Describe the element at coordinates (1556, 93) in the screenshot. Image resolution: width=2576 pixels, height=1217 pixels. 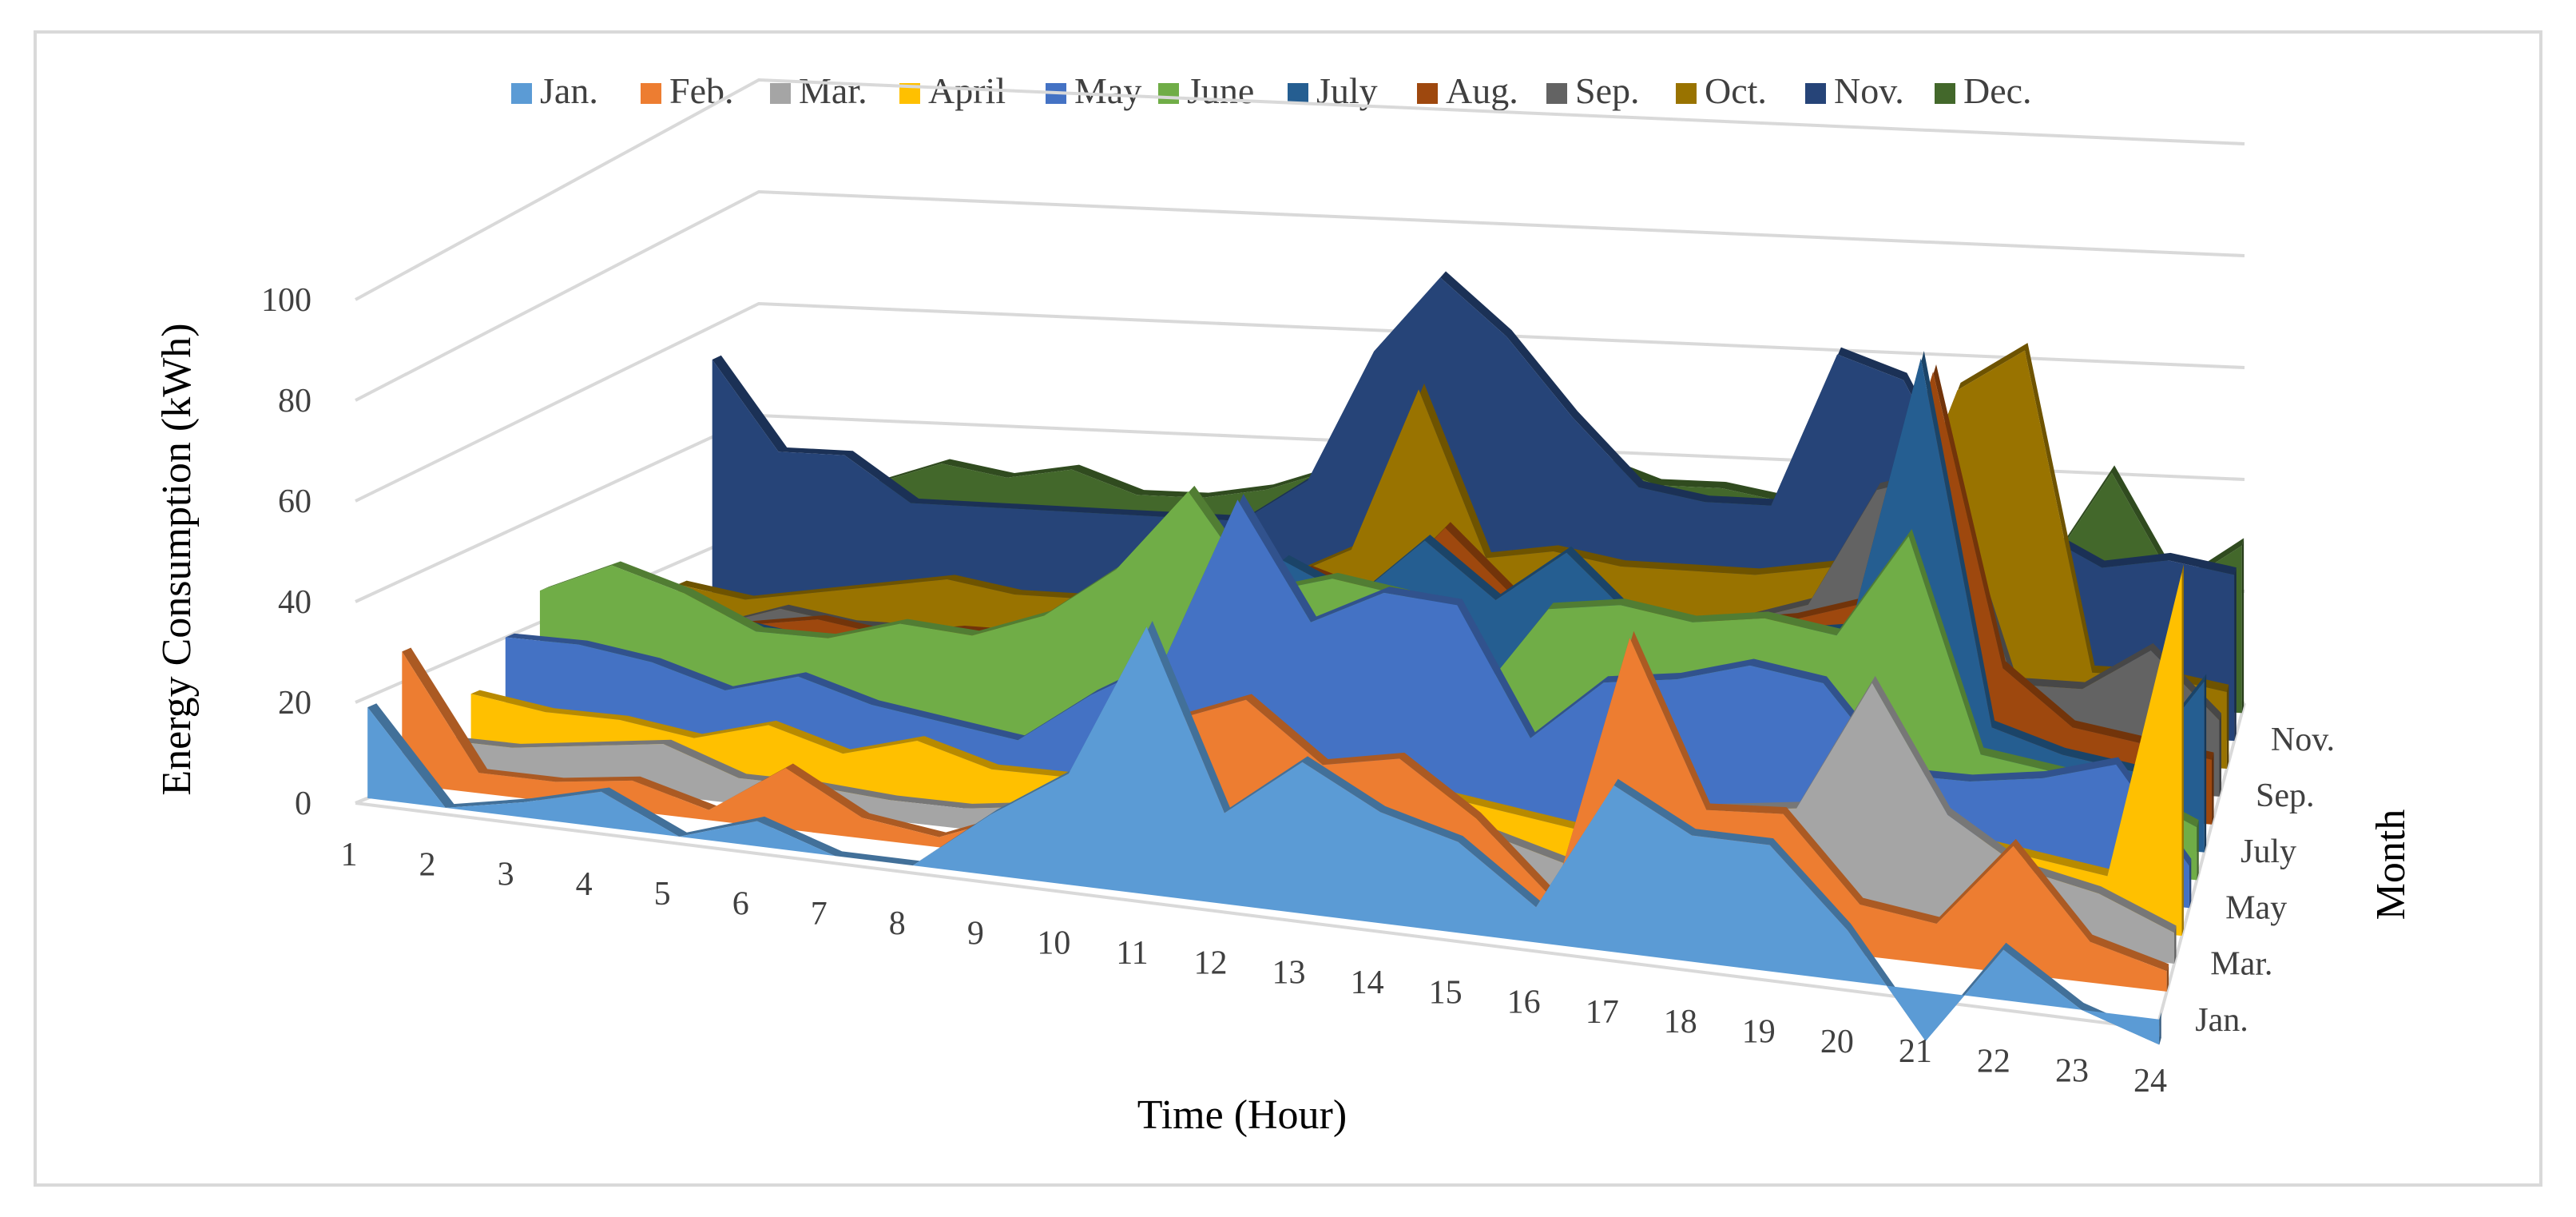
I see `legend-swatch-sep` at that location.